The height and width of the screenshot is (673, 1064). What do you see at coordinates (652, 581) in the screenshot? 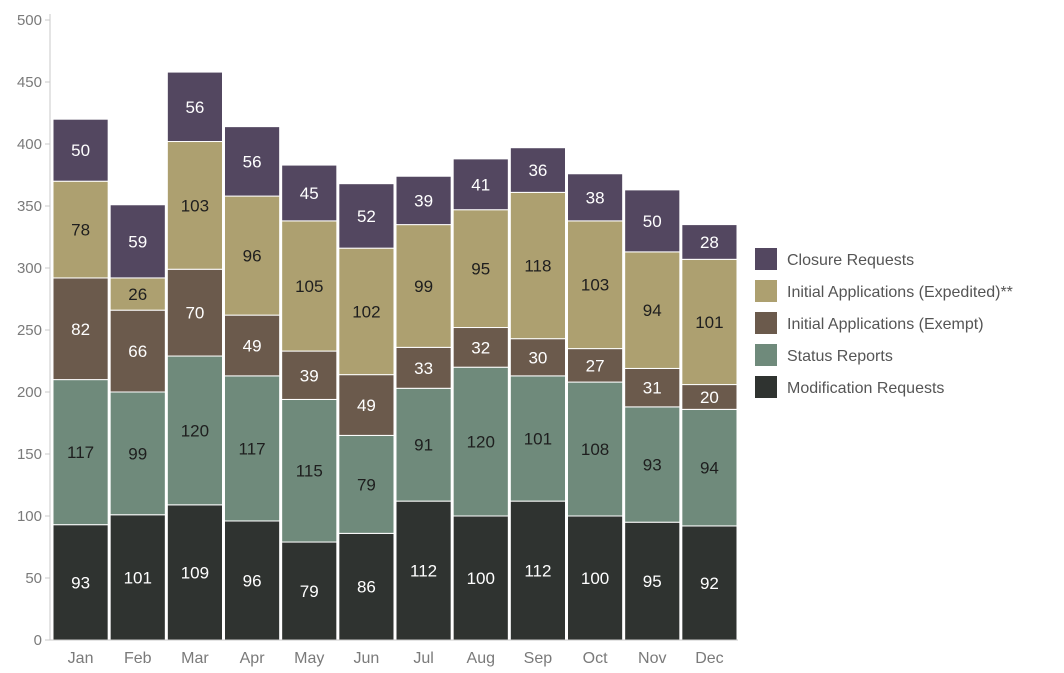
I see `data-label: 95` at bounding box center [652, 581].